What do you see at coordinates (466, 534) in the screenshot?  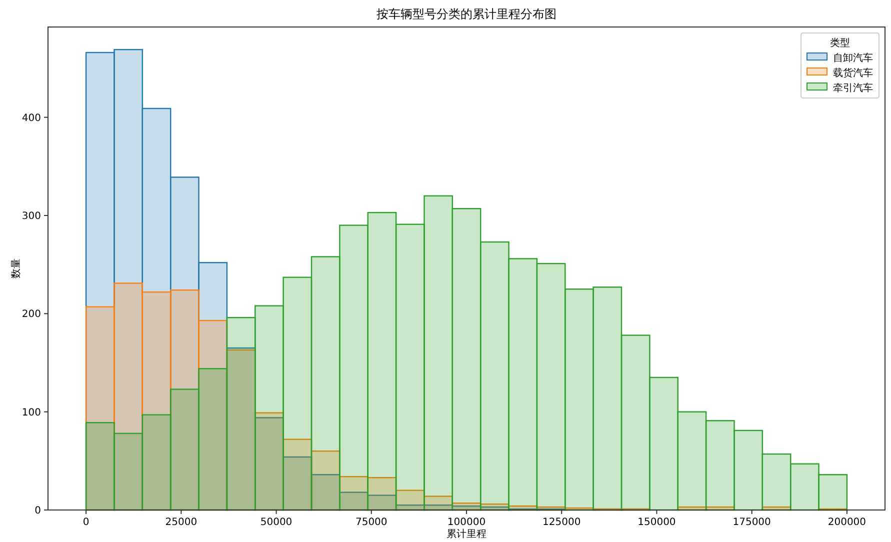 I see `x-axis-title: 累计里程` at bounding box center [466, 534].